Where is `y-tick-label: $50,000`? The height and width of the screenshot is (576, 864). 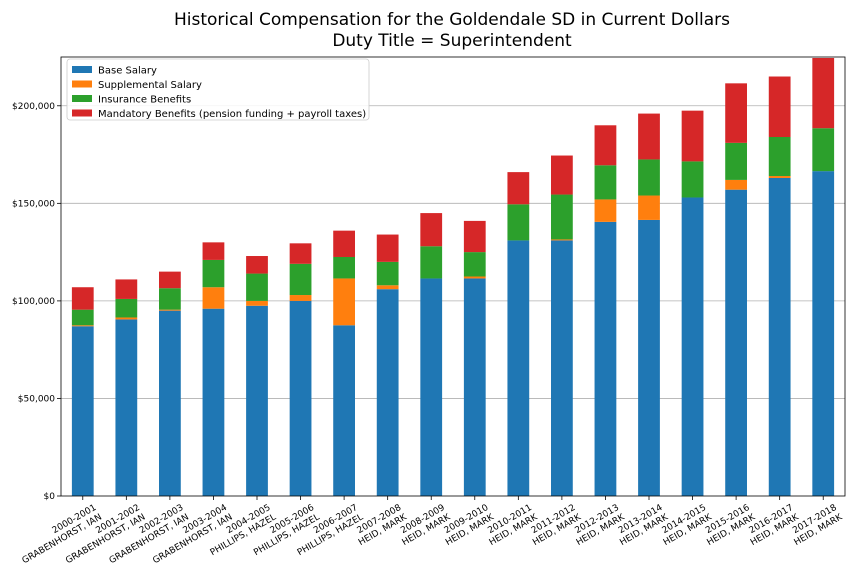
y-tick-label: $50,000 is located at coordinates (36, 399).